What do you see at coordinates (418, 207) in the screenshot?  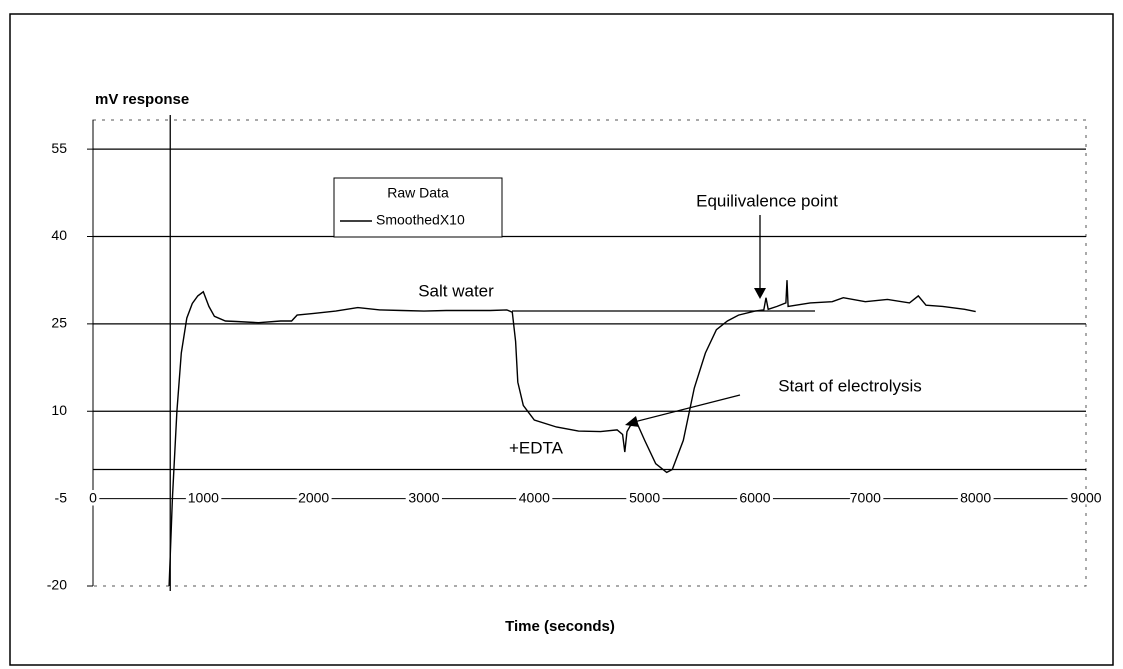 I see `legend` at bounding box center [418, 207].